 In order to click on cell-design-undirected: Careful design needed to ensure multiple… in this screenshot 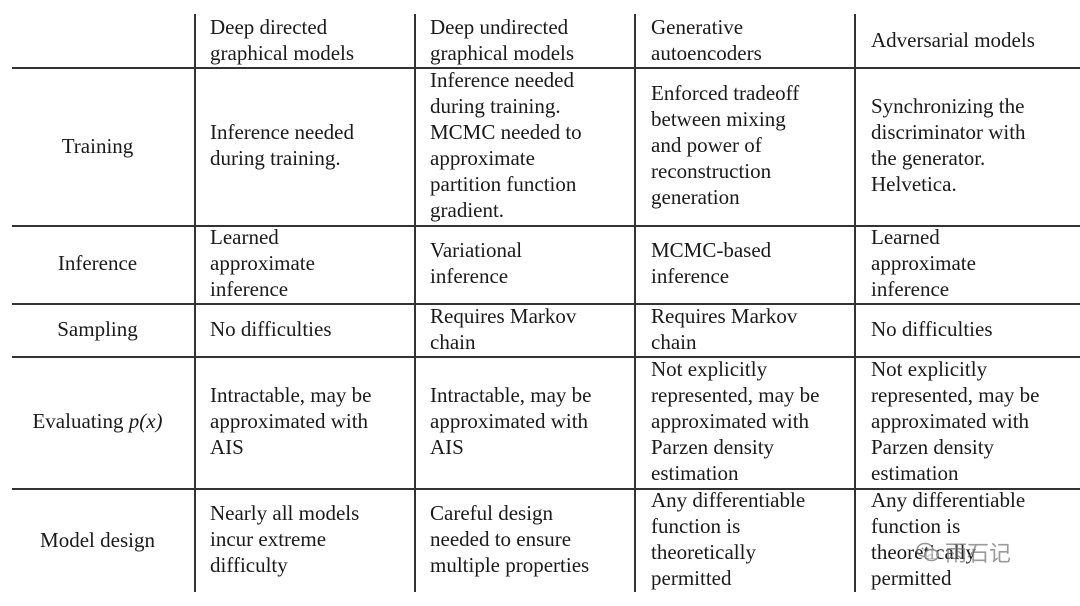, I will do `click(510, 539)`.